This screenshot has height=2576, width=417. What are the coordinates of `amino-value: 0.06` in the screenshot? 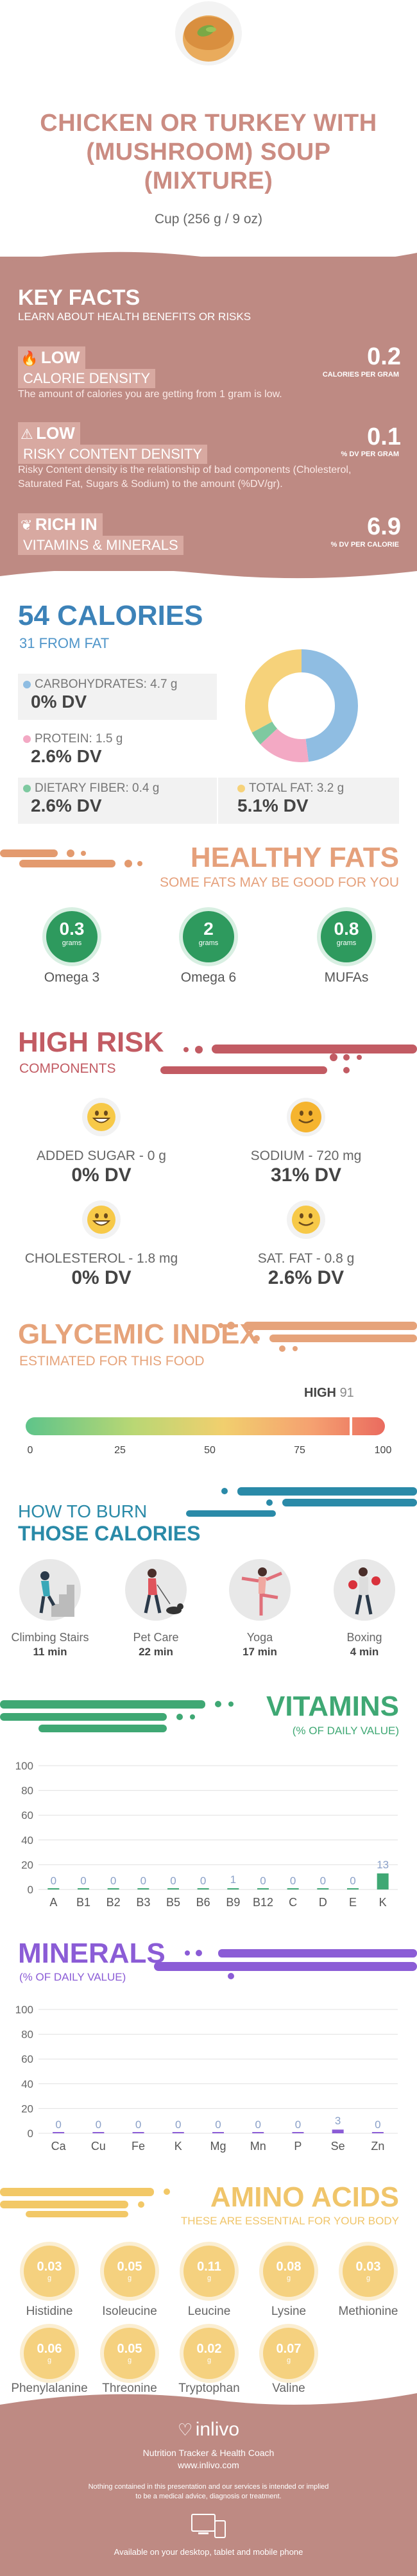 It's located at (49, 2349).